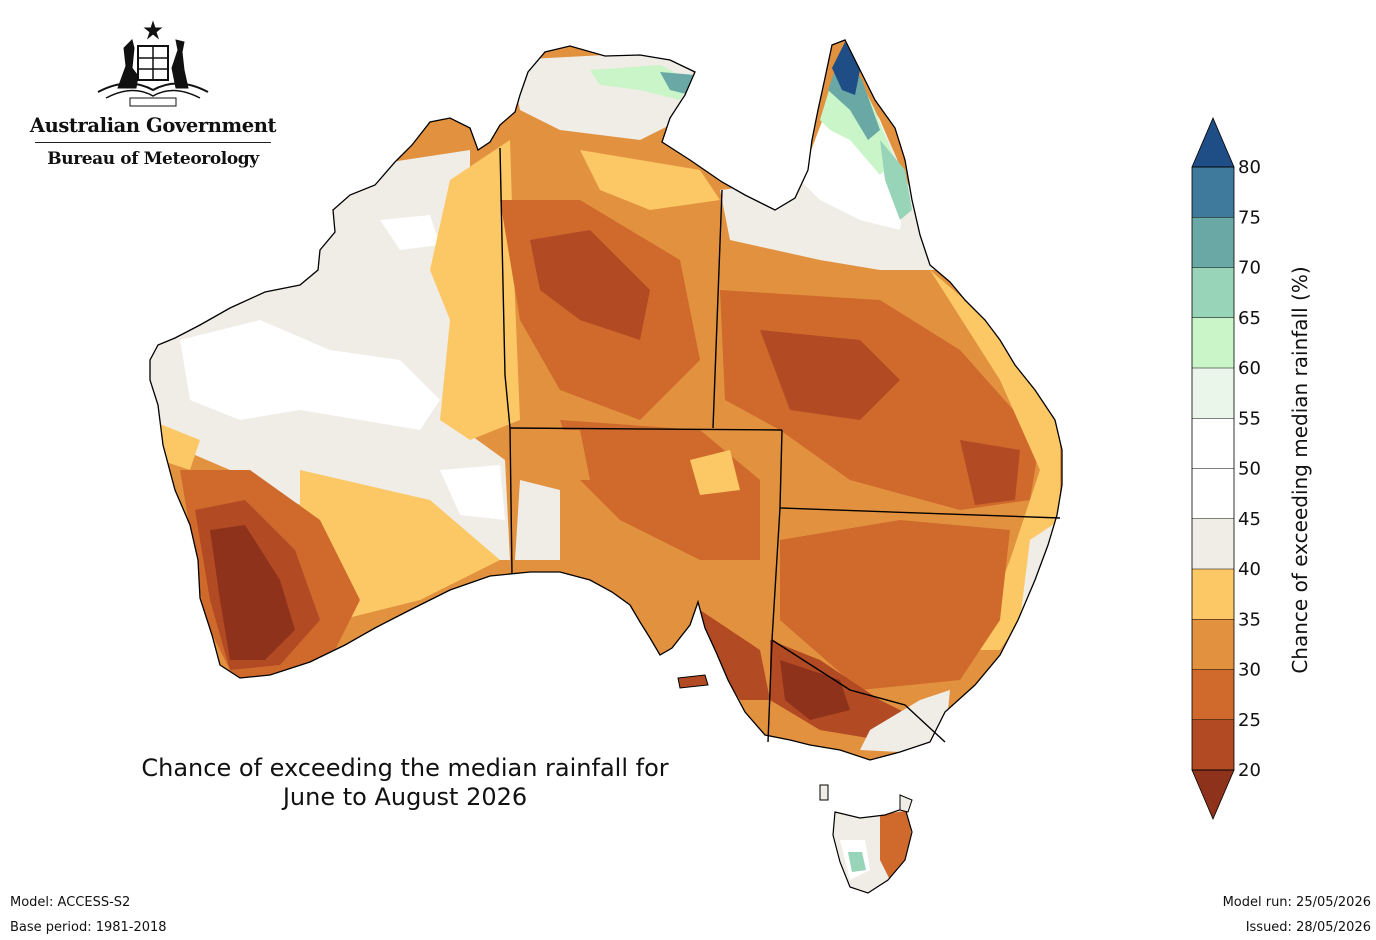 This screenshot has width=1376, height=940. What do you see at coordinates (1213, 795) in the screenshot?
I see `colorbar-extend-bottom` at bounding box center [1213, 795].